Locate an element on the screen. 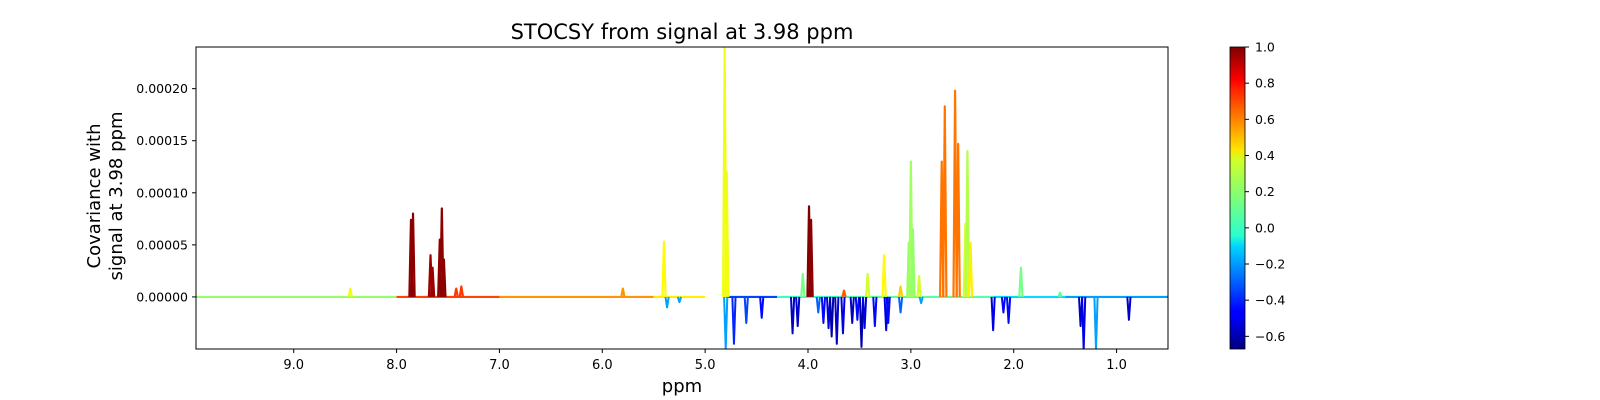 The width and height of the screenshot is (1600, 400). colorbar-tick-label: 0.2 is located at coordinates (1265, 191).